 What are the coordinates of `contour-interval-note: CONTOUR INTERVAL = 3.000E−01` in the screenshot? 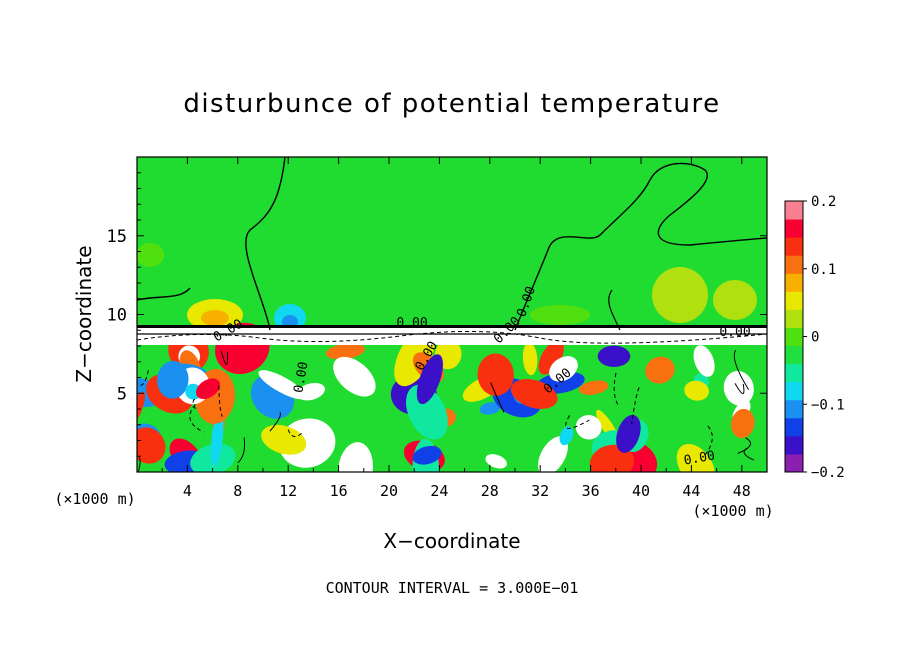 It's located at (452, 588).